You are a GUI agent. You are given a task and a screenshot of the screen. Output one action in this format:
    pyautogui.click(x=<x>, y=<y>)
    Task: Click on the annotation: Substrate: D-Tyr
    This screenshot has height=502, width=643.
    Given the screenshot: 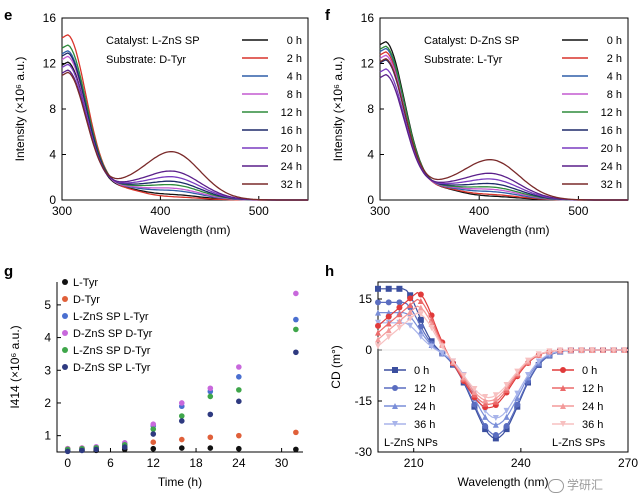 What is the action you would take?
    pyautogui.click(x=146, y=60)
    